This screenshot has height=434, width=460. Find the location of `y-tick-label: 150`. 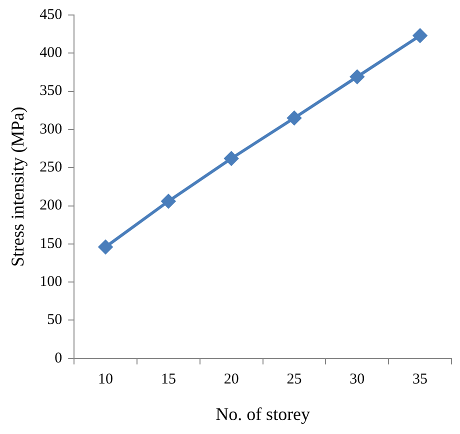

y-tick-label: 150 is located at coordinates (51, 244).